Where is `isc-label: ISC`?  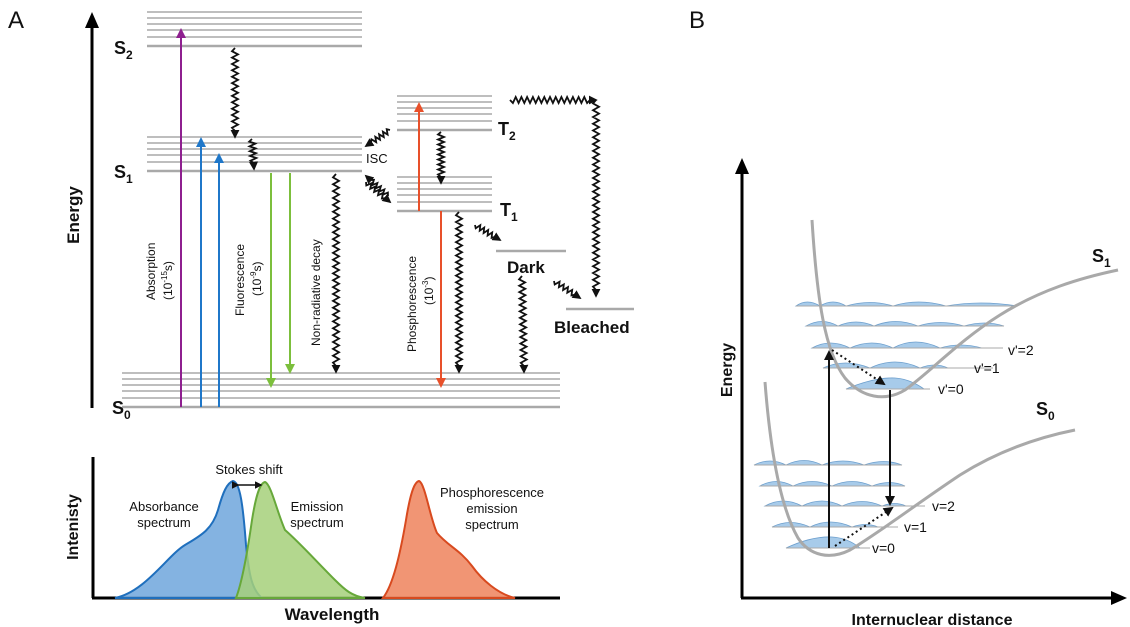
isc-label: ISC is located at coordinates (377, 158).